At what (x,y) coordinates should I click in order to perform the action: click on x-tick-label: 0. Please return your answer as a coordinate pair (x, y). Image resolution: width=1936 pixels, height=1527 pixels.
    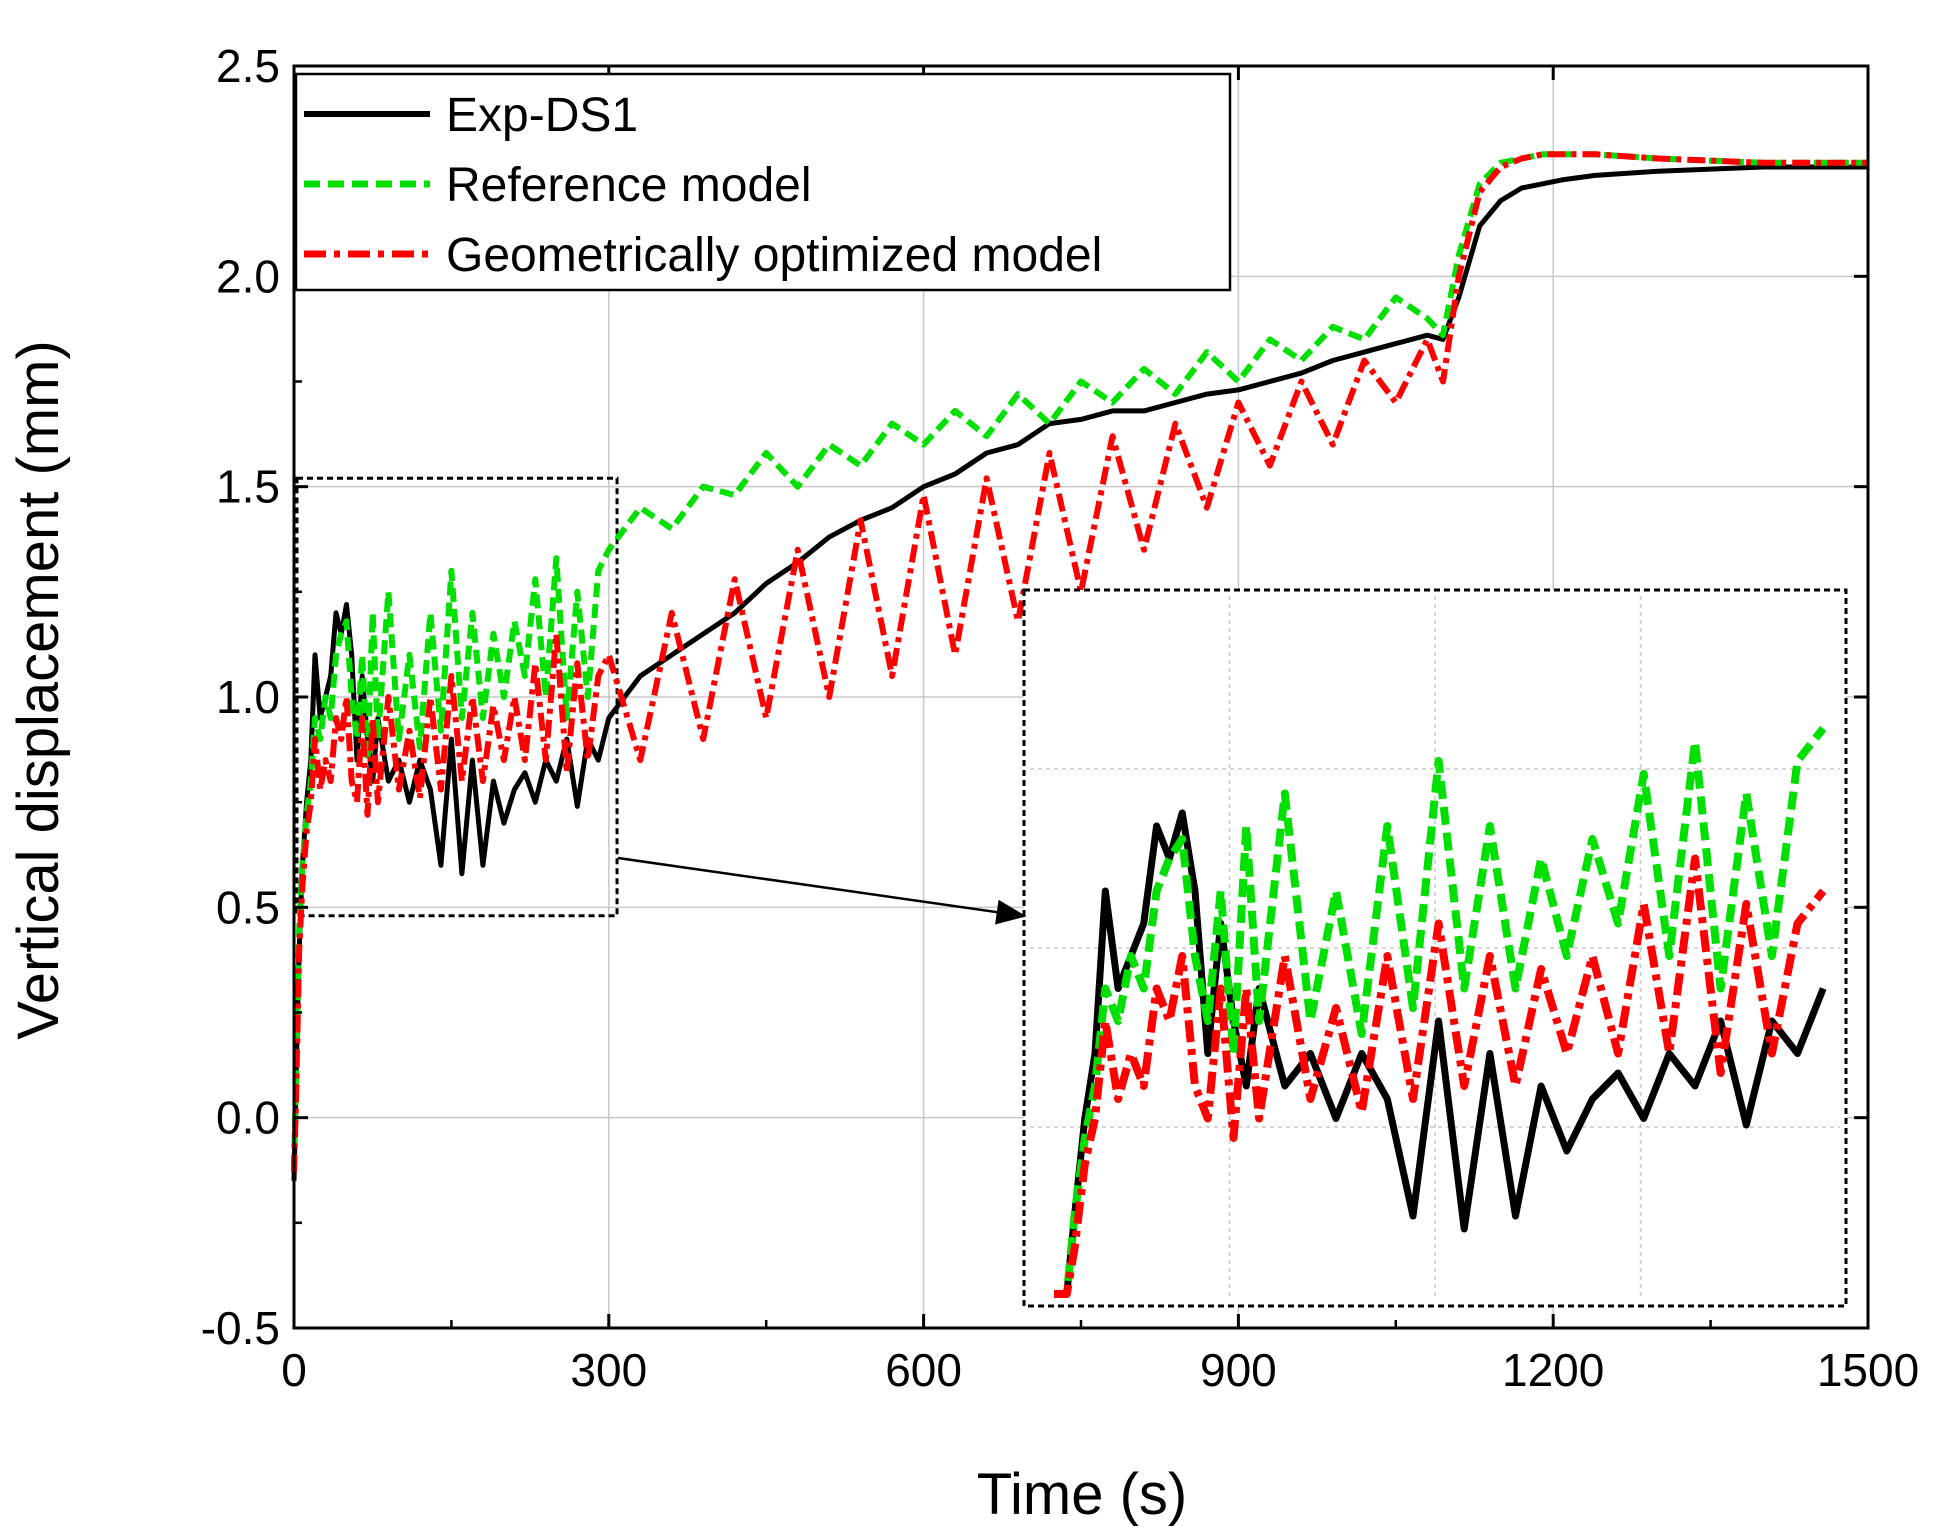
    Looking at the image, I should click on (294, 1370).